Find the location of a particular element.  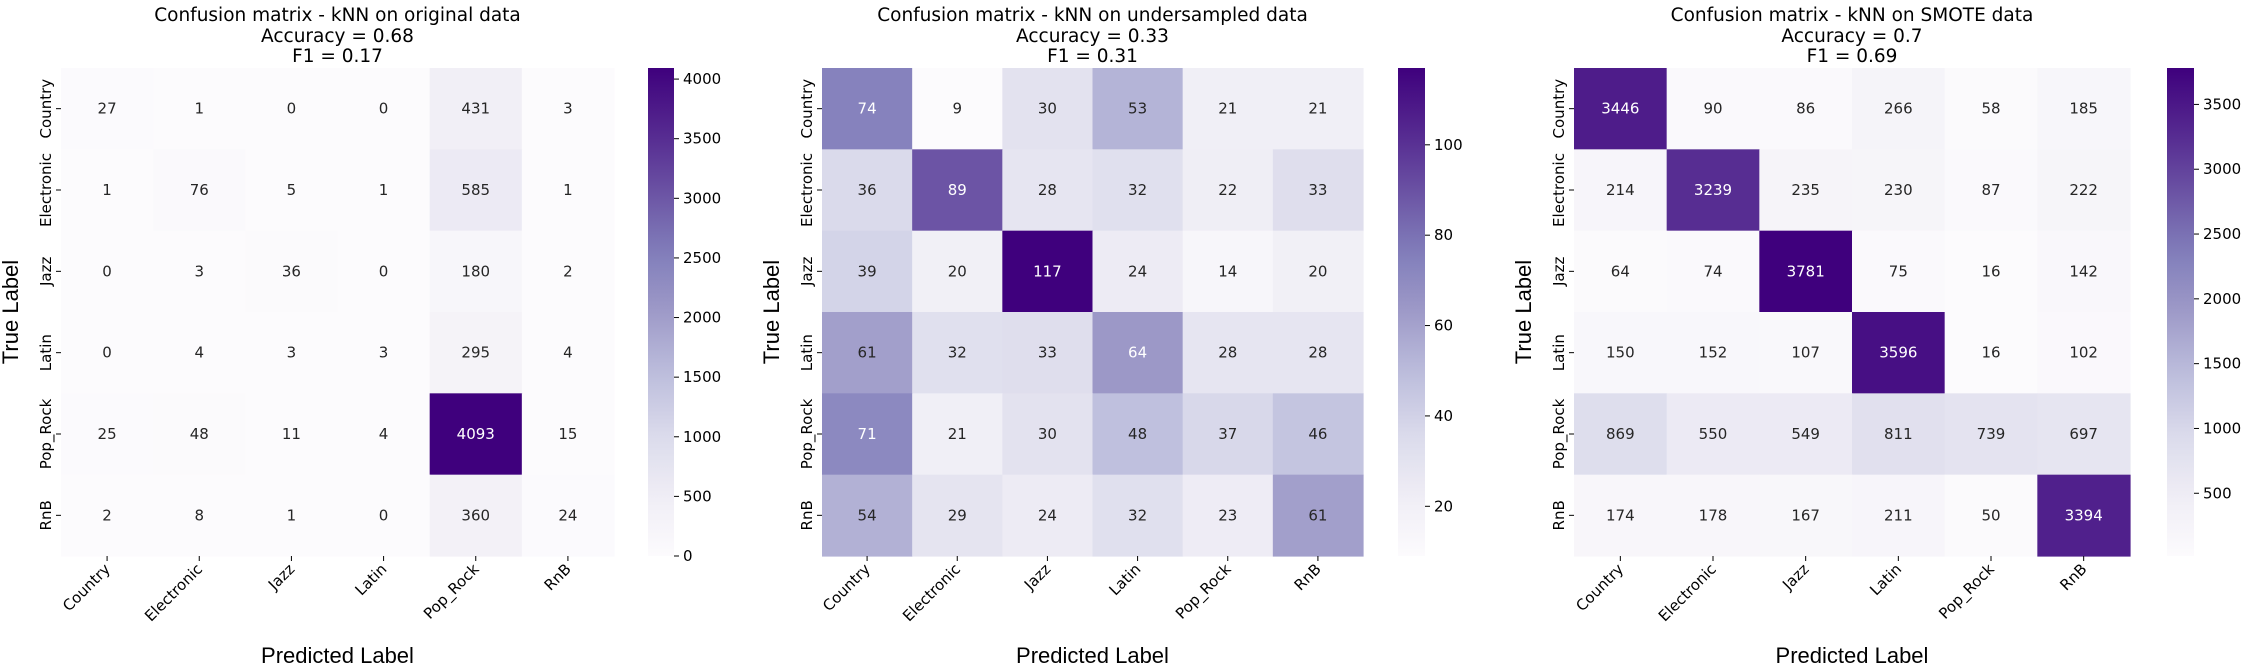

cell-value: 25 is located at coordinates (107, 434).